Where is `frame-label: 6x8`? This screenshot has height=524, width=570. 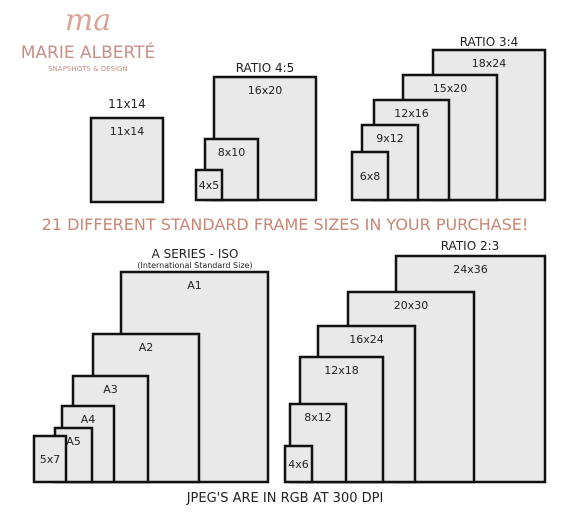 frame-label: 6x8 is located at coordinates (370, 176).